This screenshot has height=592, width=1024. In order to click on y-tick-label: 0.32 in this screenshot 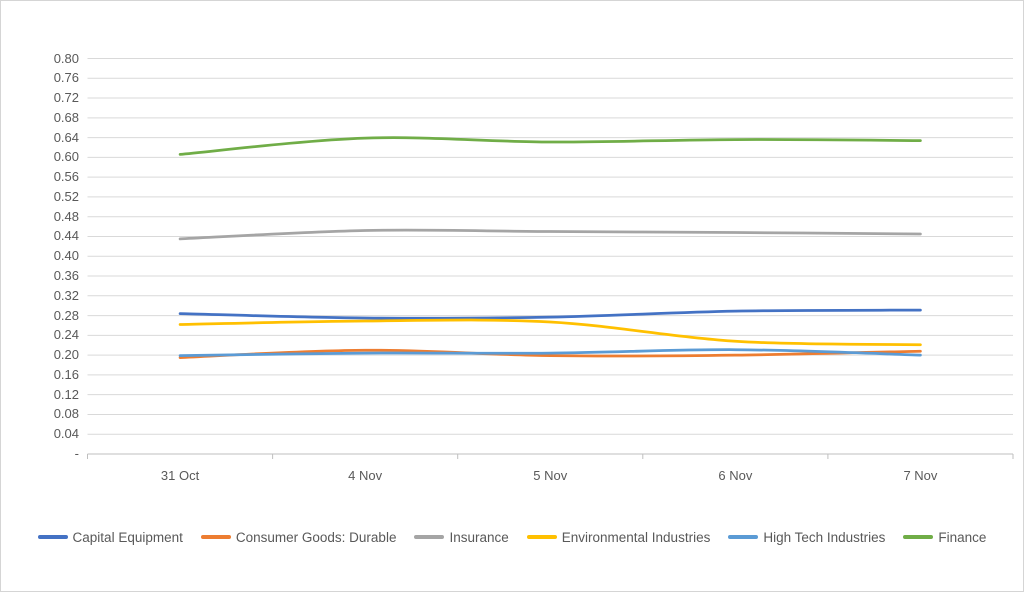, I will do `click(66, 295)`.